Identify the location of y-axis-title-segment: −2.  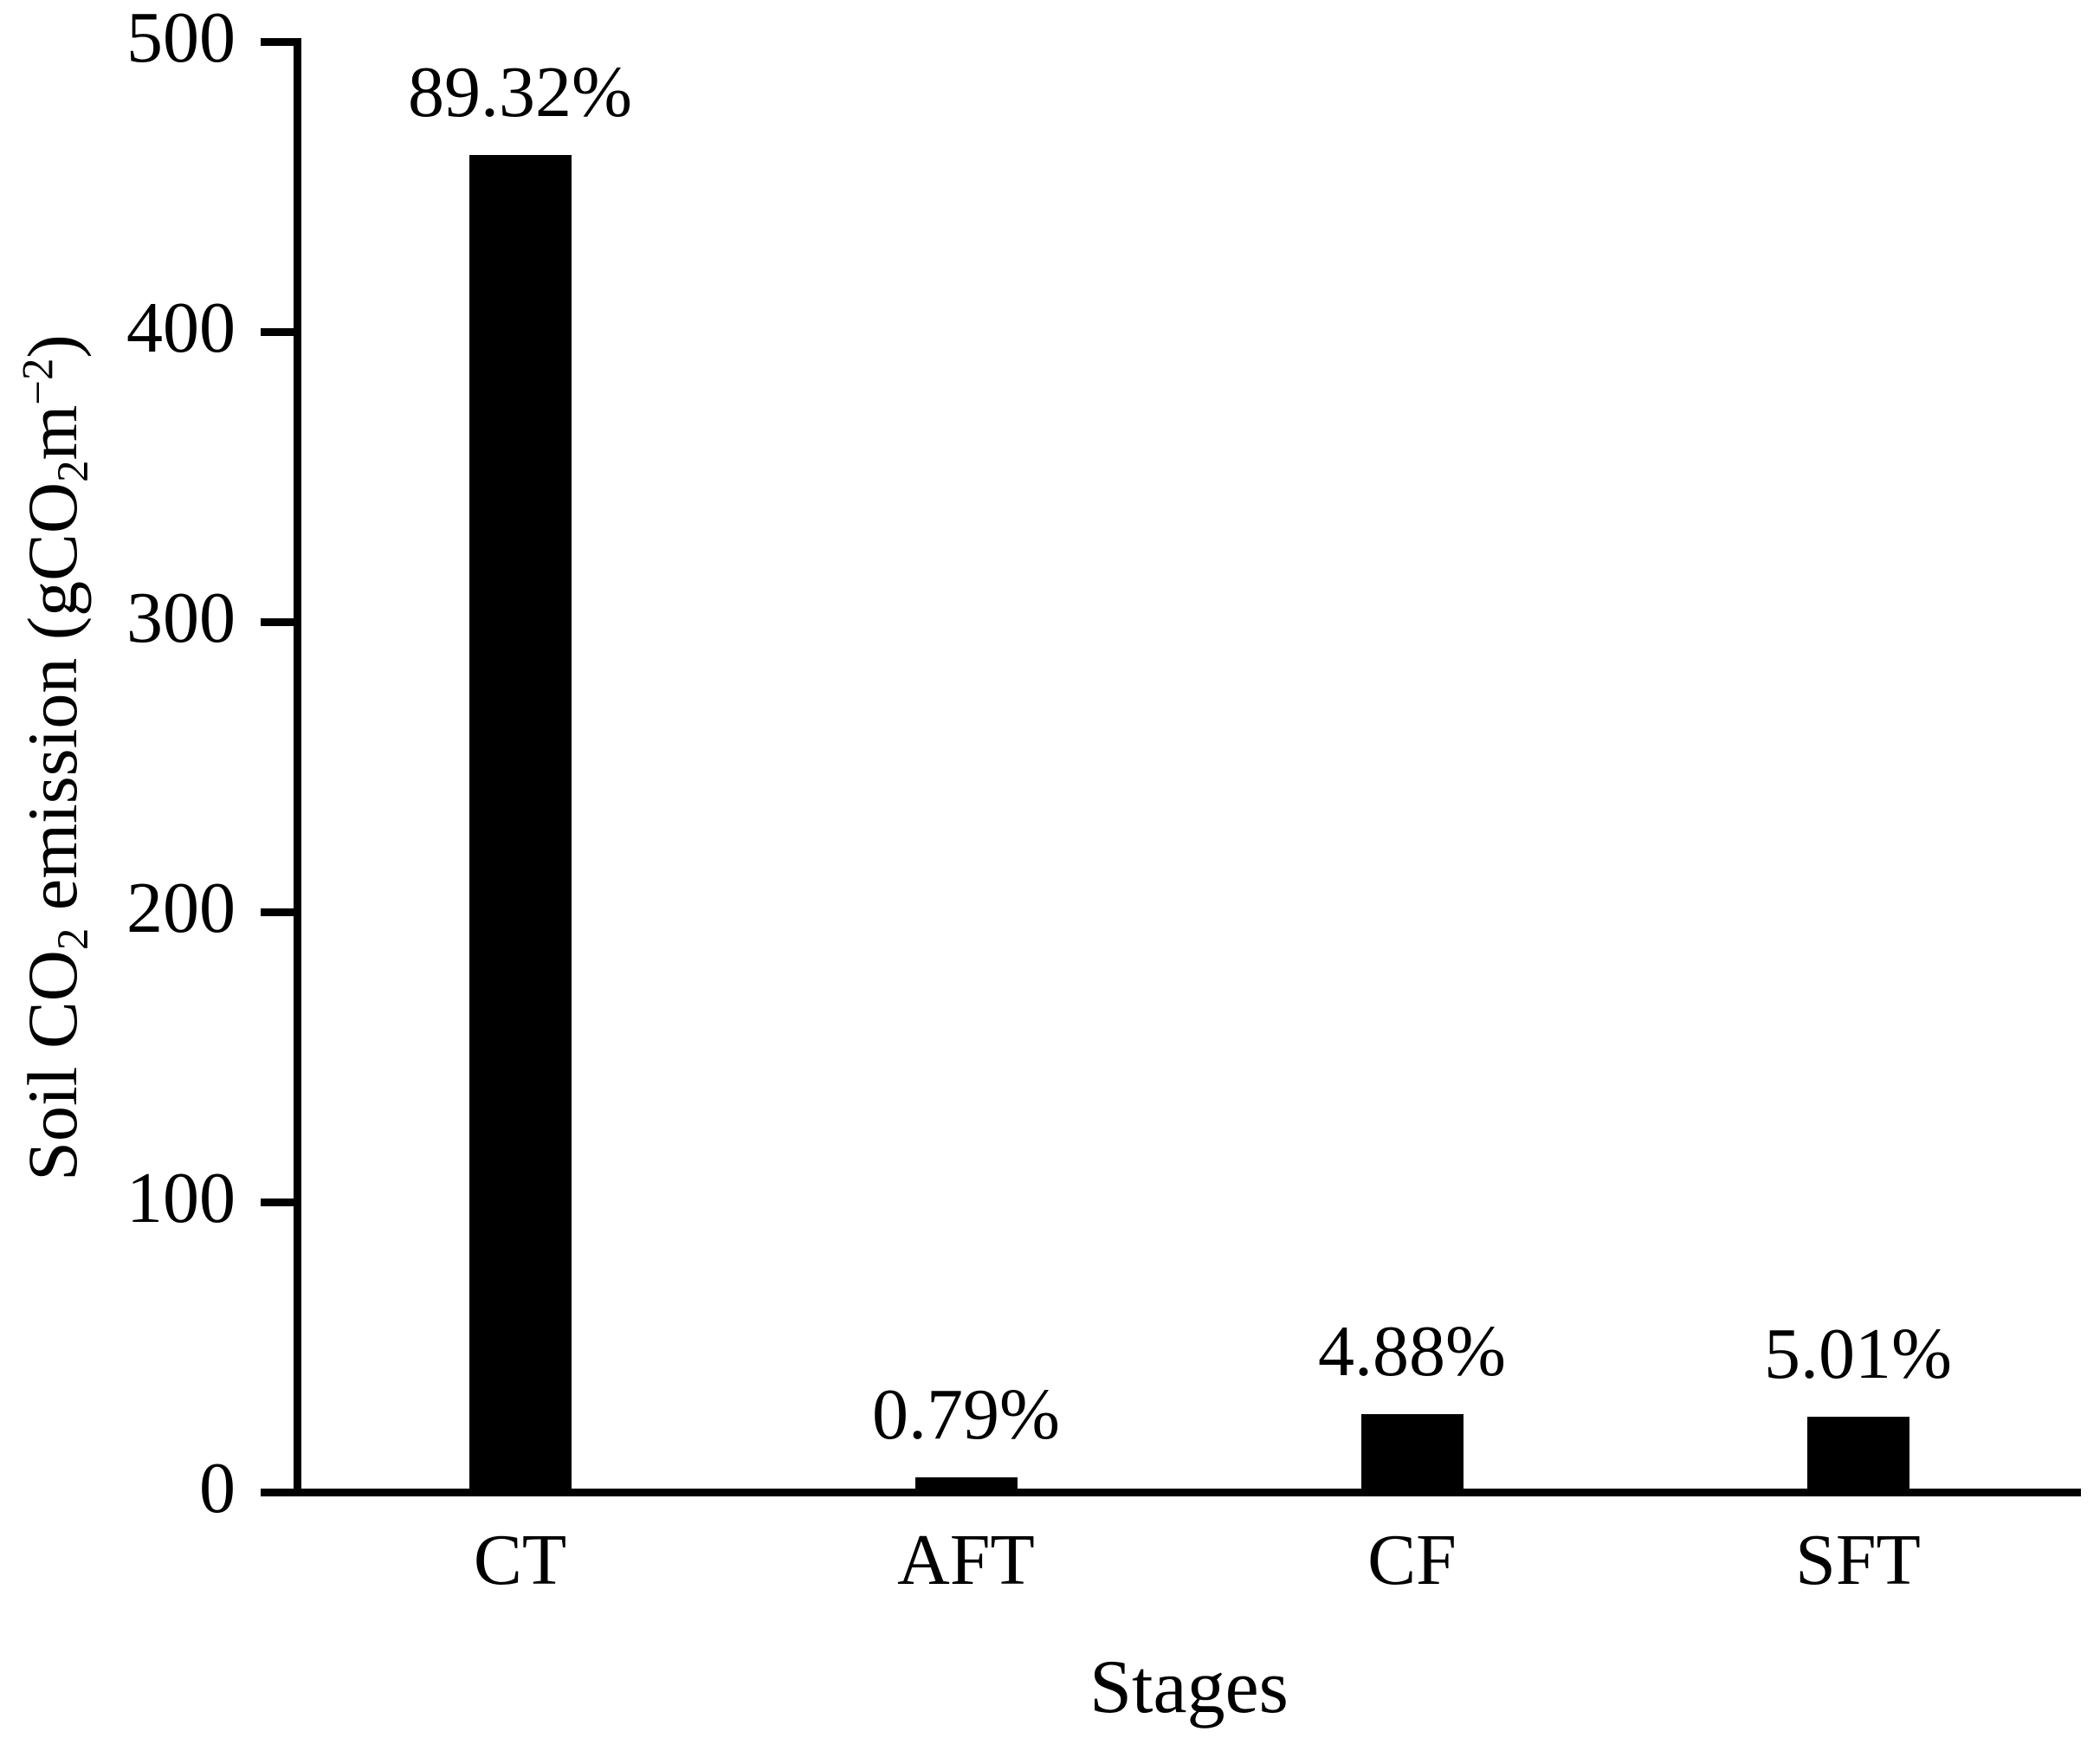
(37, 381).